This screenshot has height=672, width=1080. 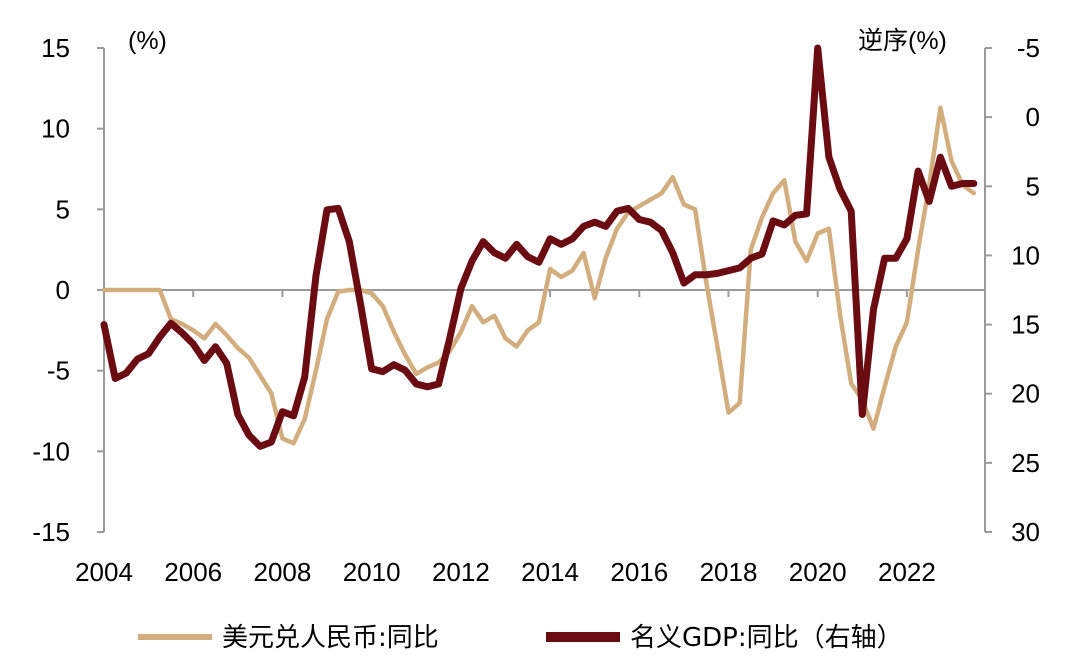 What do you see at coordinates (766, 638) in the screenshot?
I see `legend-label-nominal-gdp: 名义GDP:同比（右轴）` at bounding box center [766, 638].